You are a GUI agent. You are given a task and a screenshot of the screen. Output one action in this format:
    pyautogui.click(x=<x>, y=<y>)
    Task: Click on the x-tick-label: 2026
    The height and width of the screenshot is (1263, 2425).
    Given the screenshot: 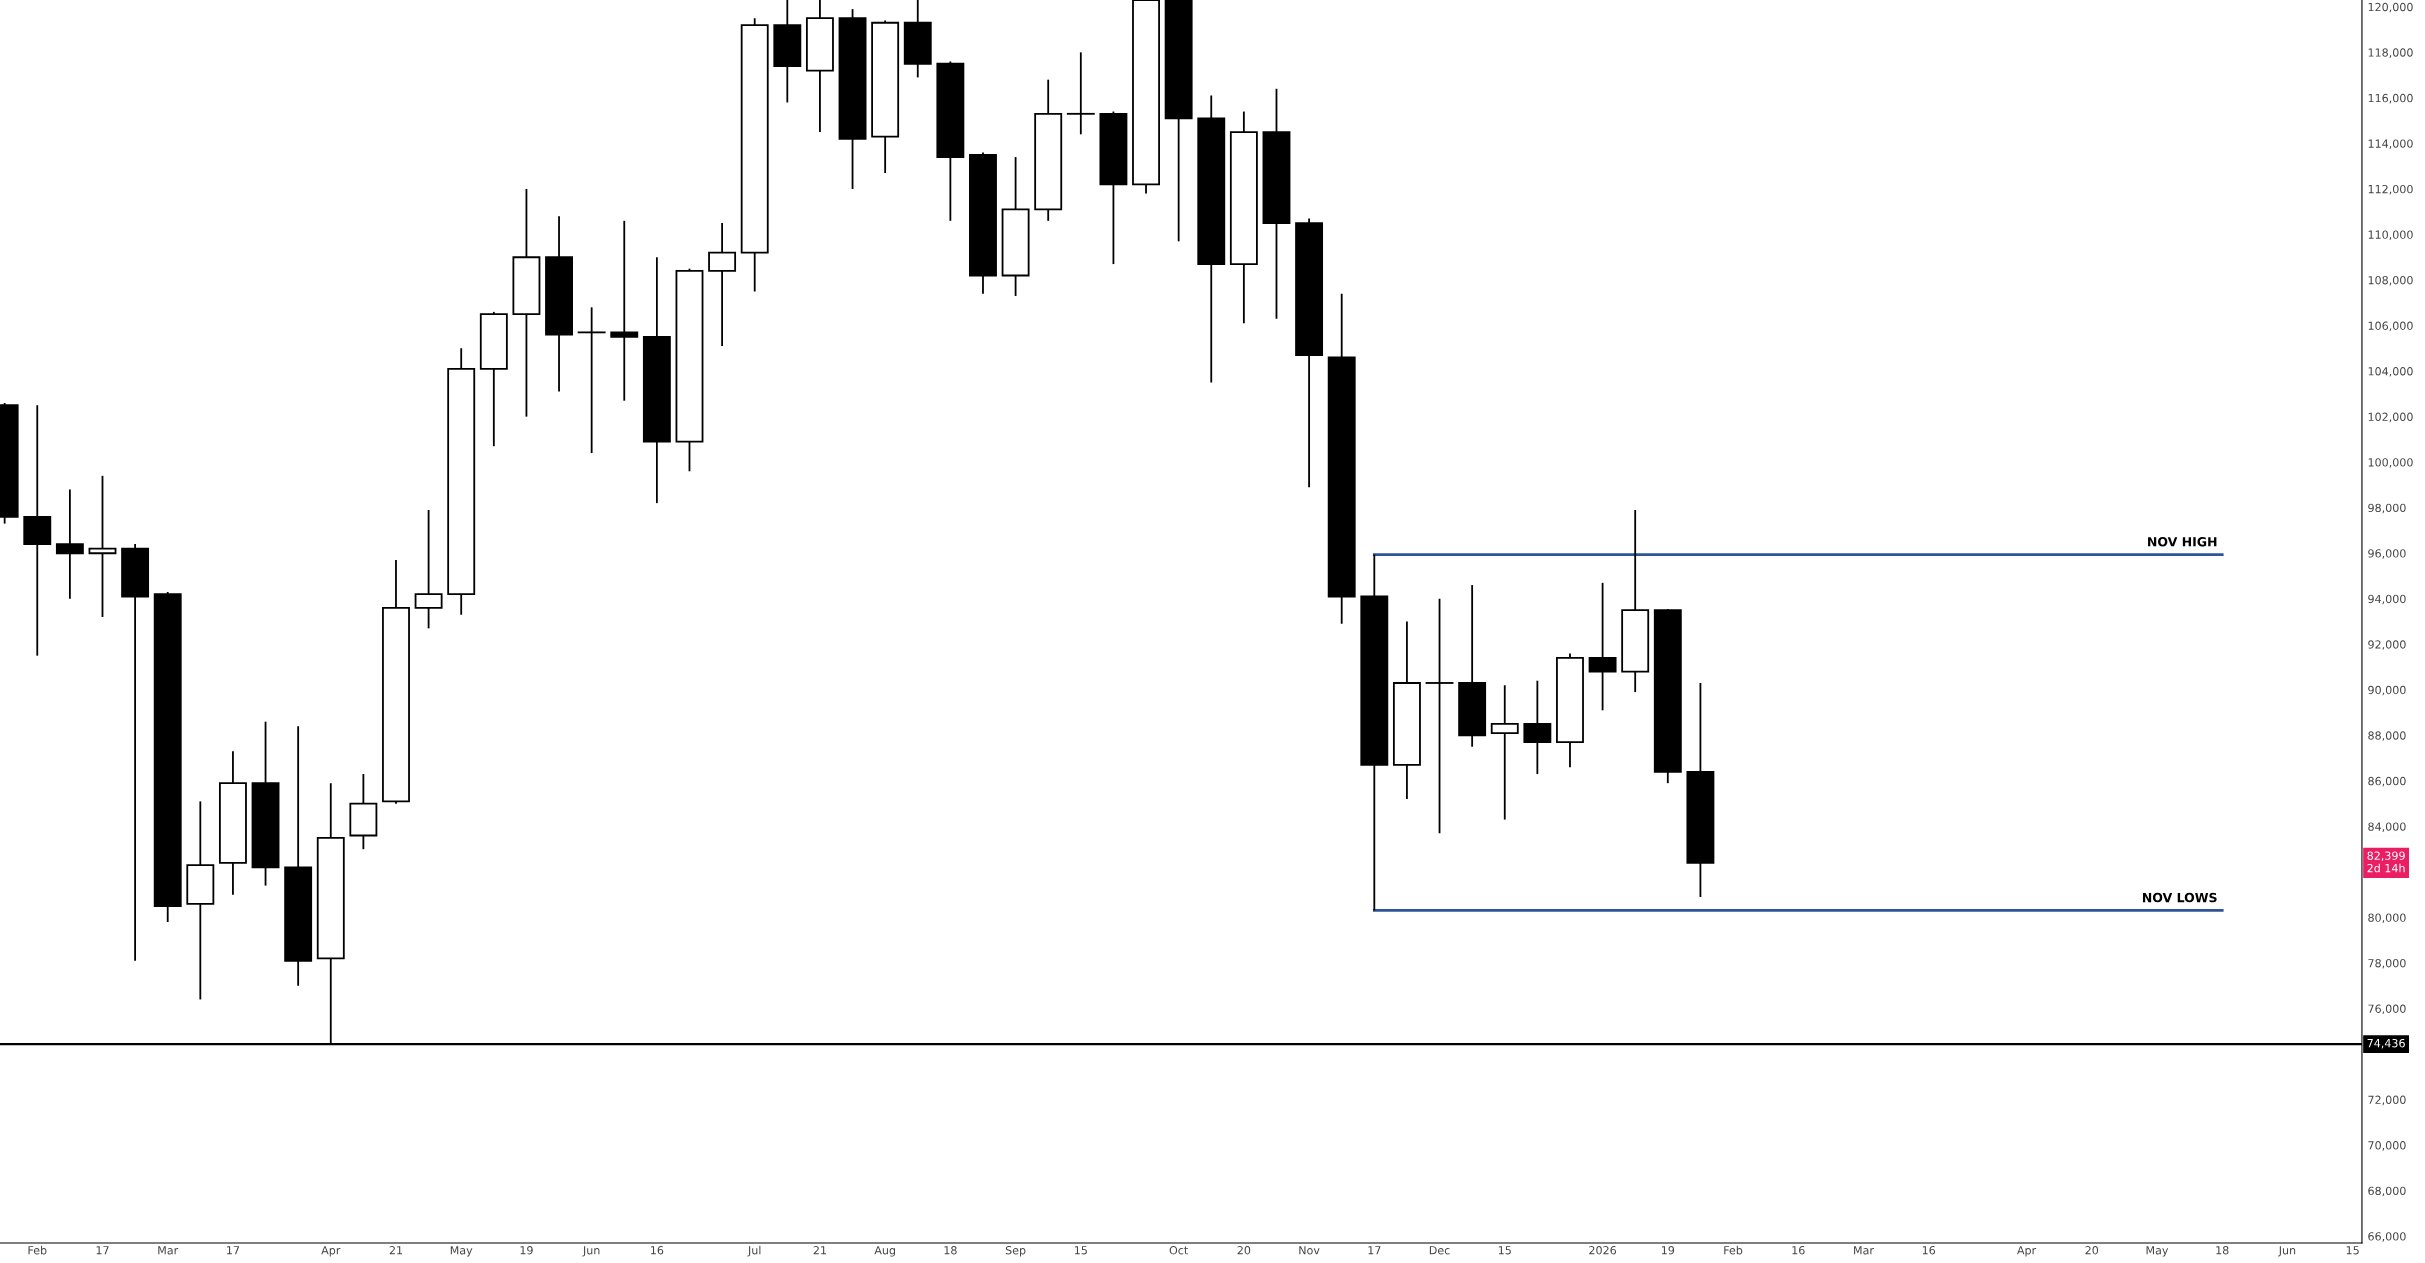 What is the action you would take?
    pyautogui.click(x=1603, y=1250)
    